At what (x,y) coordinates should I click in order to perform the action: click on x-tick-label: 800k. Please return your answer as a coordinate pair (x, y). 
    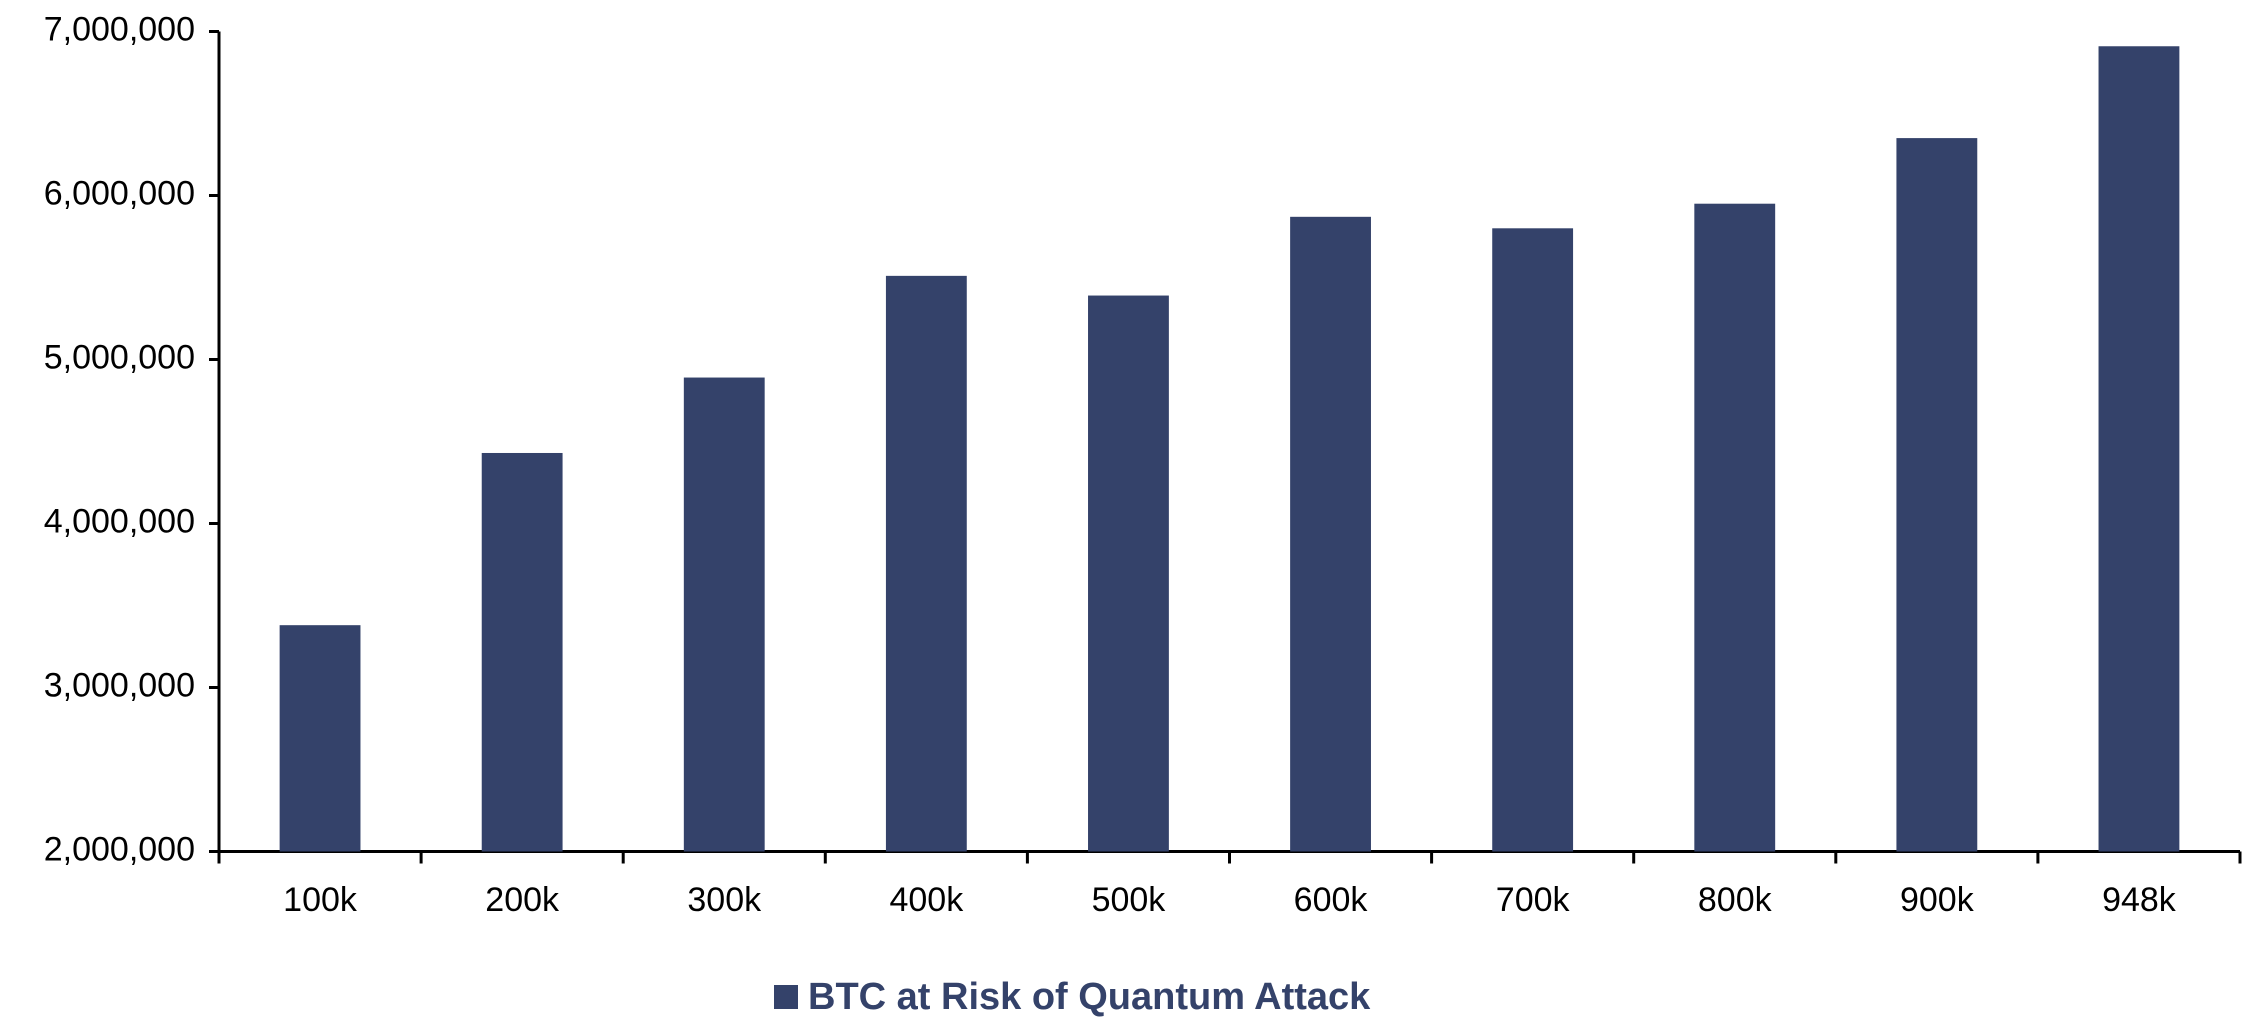
    Looking at the image, I should click on (1735, 900).